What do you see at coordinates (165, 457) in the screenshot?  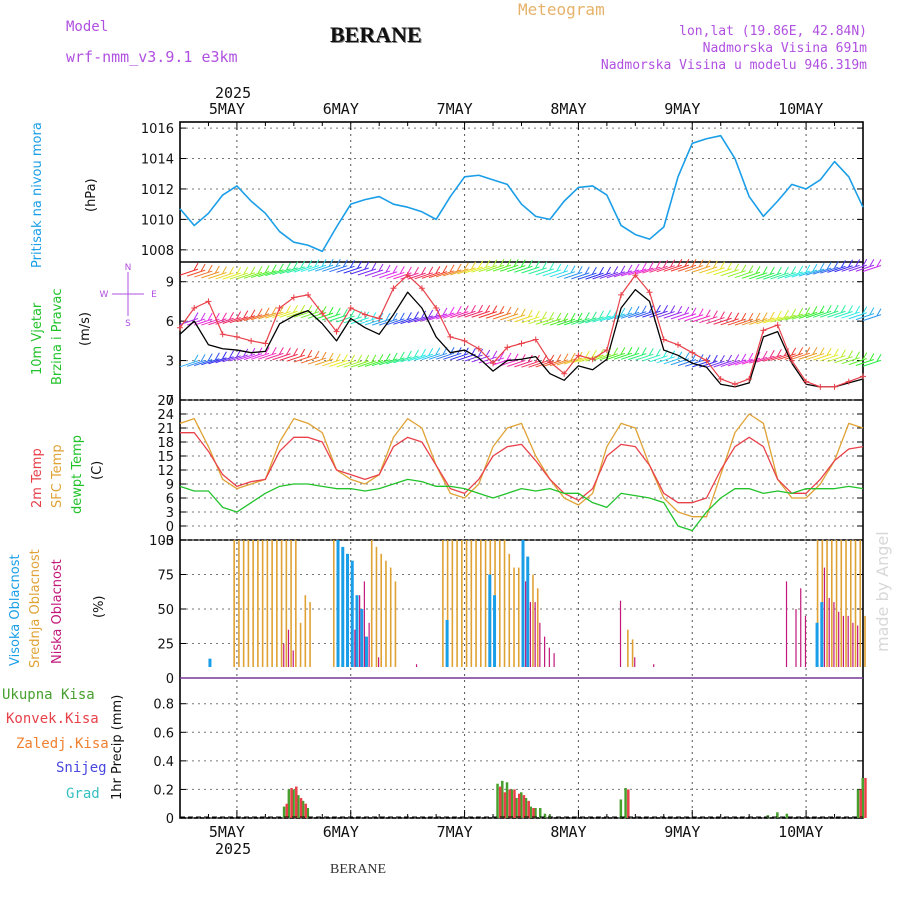 I see `temp-ytick-label: 15` at bounding box center [165, 457].